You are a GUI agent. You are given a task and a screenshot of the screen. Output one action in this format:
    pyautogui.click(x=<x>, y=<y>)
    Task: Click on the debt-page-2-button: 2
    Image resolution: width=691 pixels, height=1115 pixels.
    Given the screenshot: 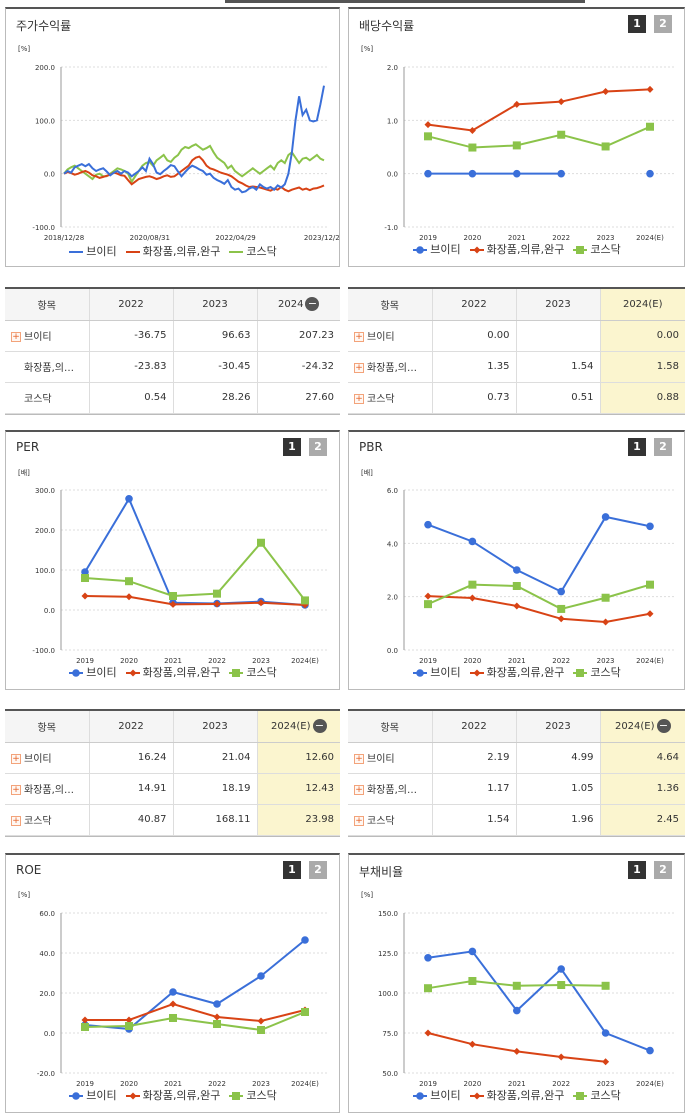 What is the action you would take?
    pyautogui.click(x=663, y=870)
    